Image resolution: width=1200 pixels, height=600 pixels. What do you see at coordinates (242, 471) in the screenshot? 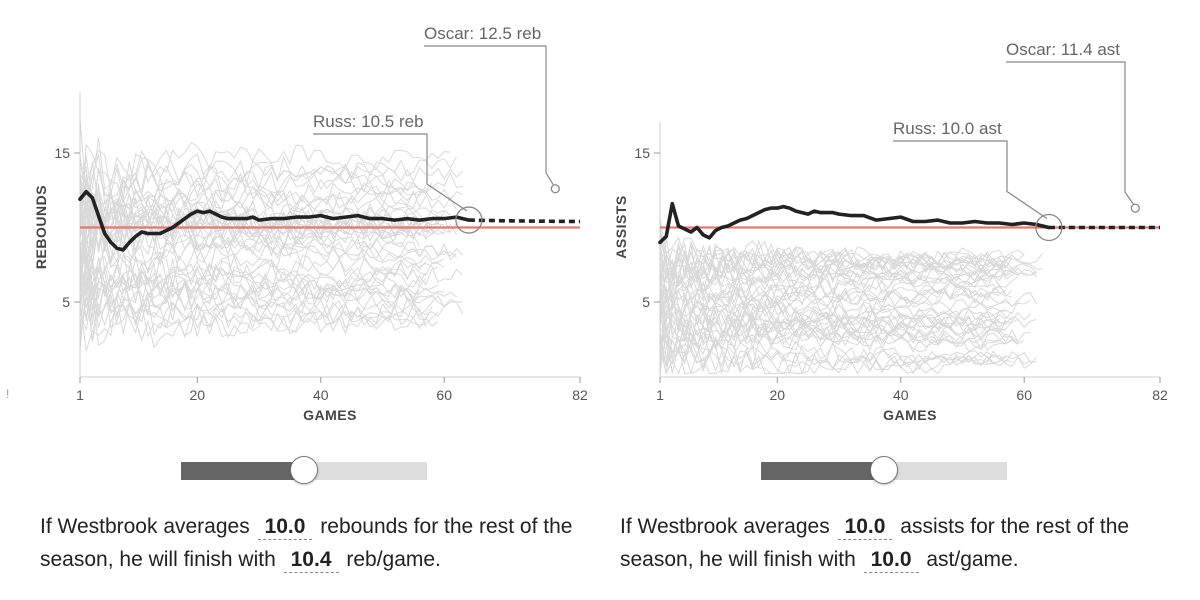
I see `rebounds-slider-fill` at bounding box center [242, 471].